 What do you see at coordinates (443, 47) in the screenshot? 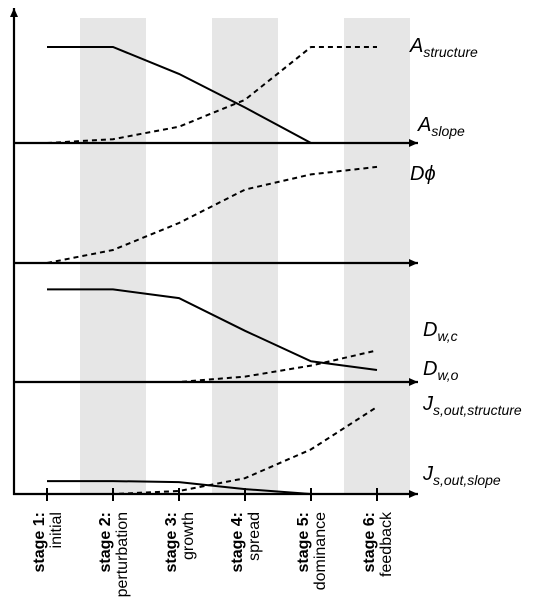
I see `curve-label-a-structure: Astructure` at bounding box center [443, 47].